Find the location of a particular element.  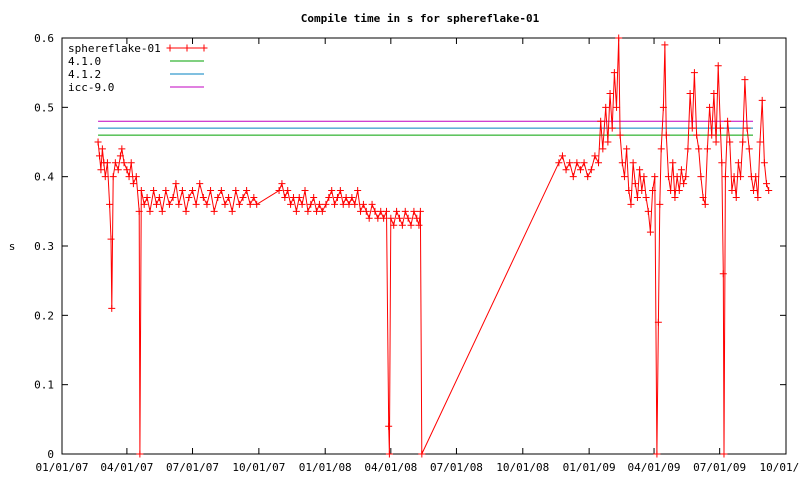

y-tick-label: 0.5 is located at coordinates (44, 107).